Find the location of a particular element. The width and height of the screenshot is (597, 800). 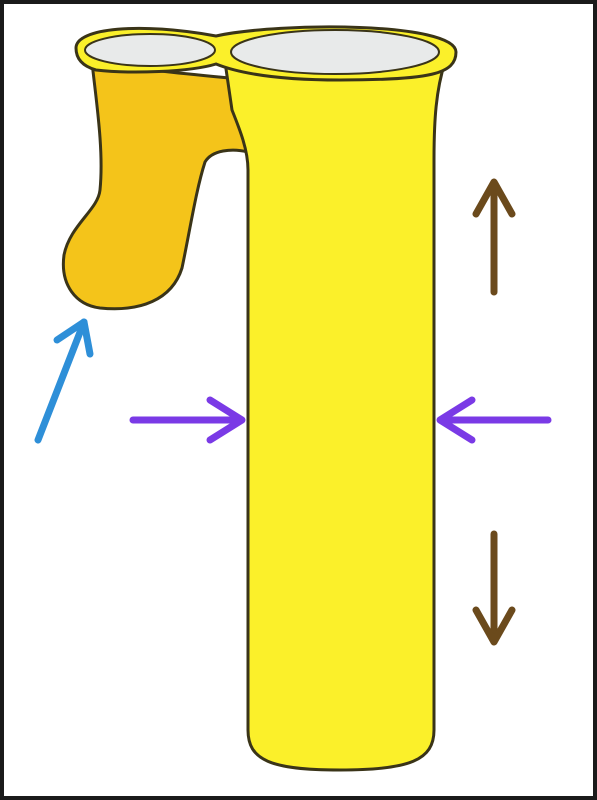

right-lumen is located at coordinates (335, 52).